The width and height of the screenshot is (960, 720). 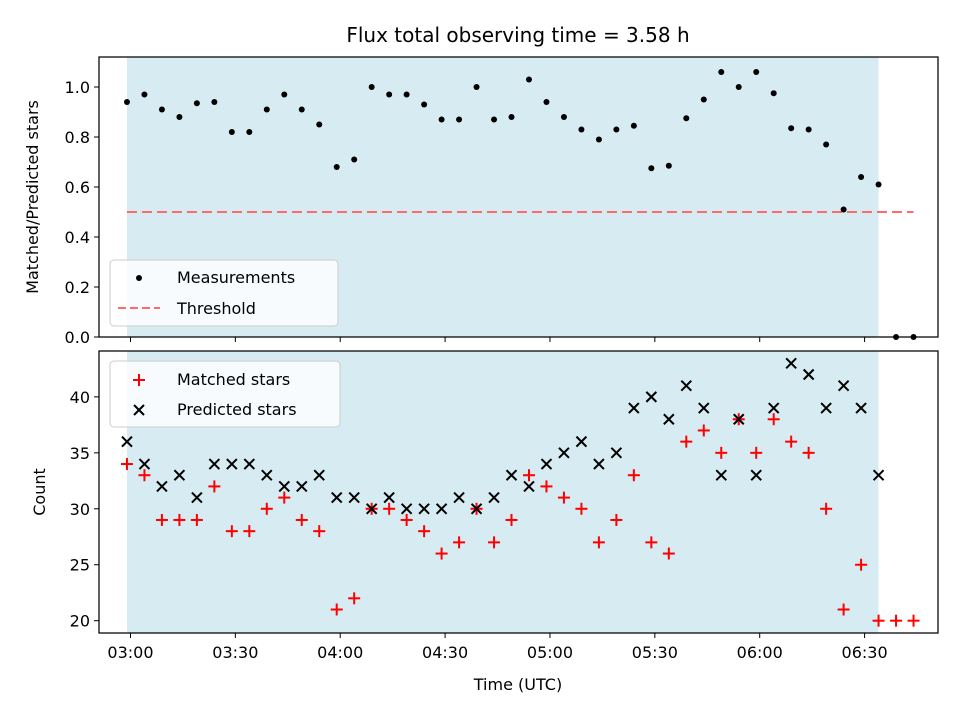 What do you see at coordinates (865, 652) in the screenshot?
I see `bottom-x-tick-label: 06:30` at bounding box center [865, 652].